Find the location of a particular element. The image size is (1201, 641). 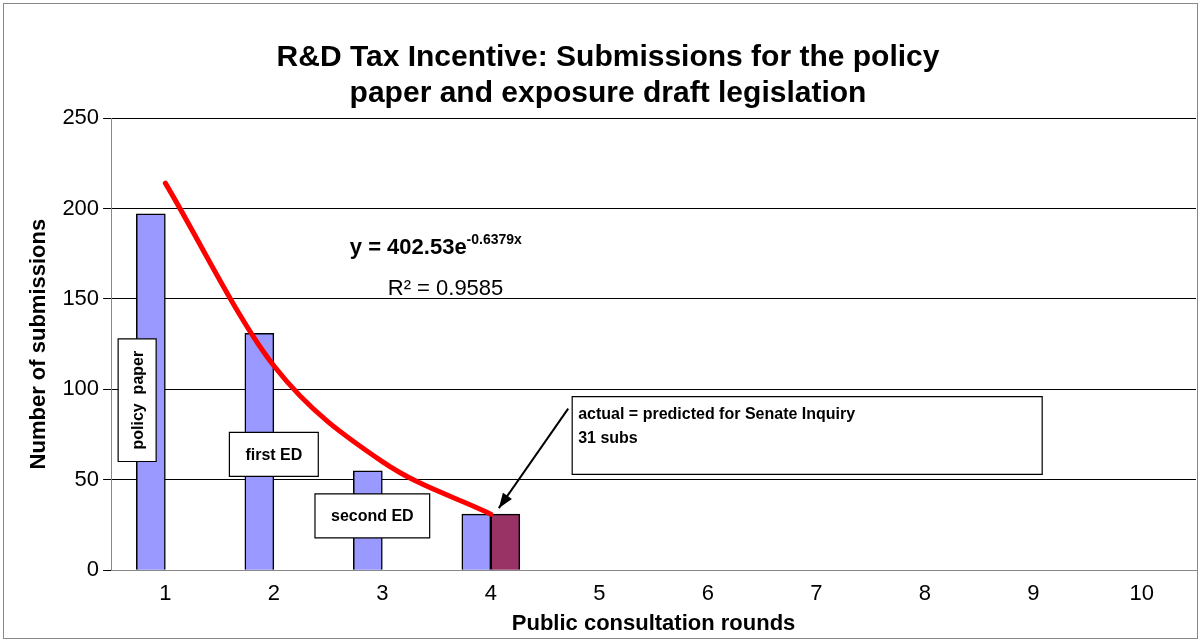

annotation: first ED is located at coordinates (274, 454).